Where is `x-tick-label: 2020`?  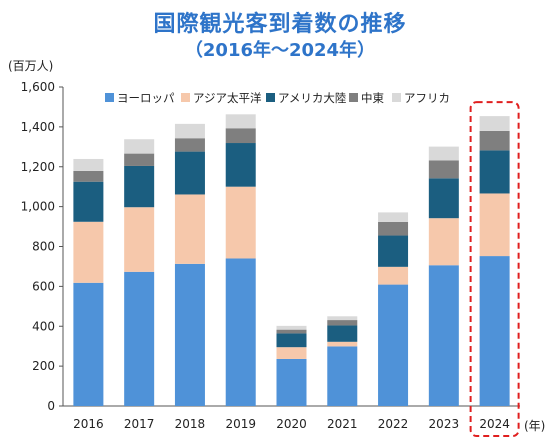
x-tick-label: 2020 is located at coordinates (291, 424).